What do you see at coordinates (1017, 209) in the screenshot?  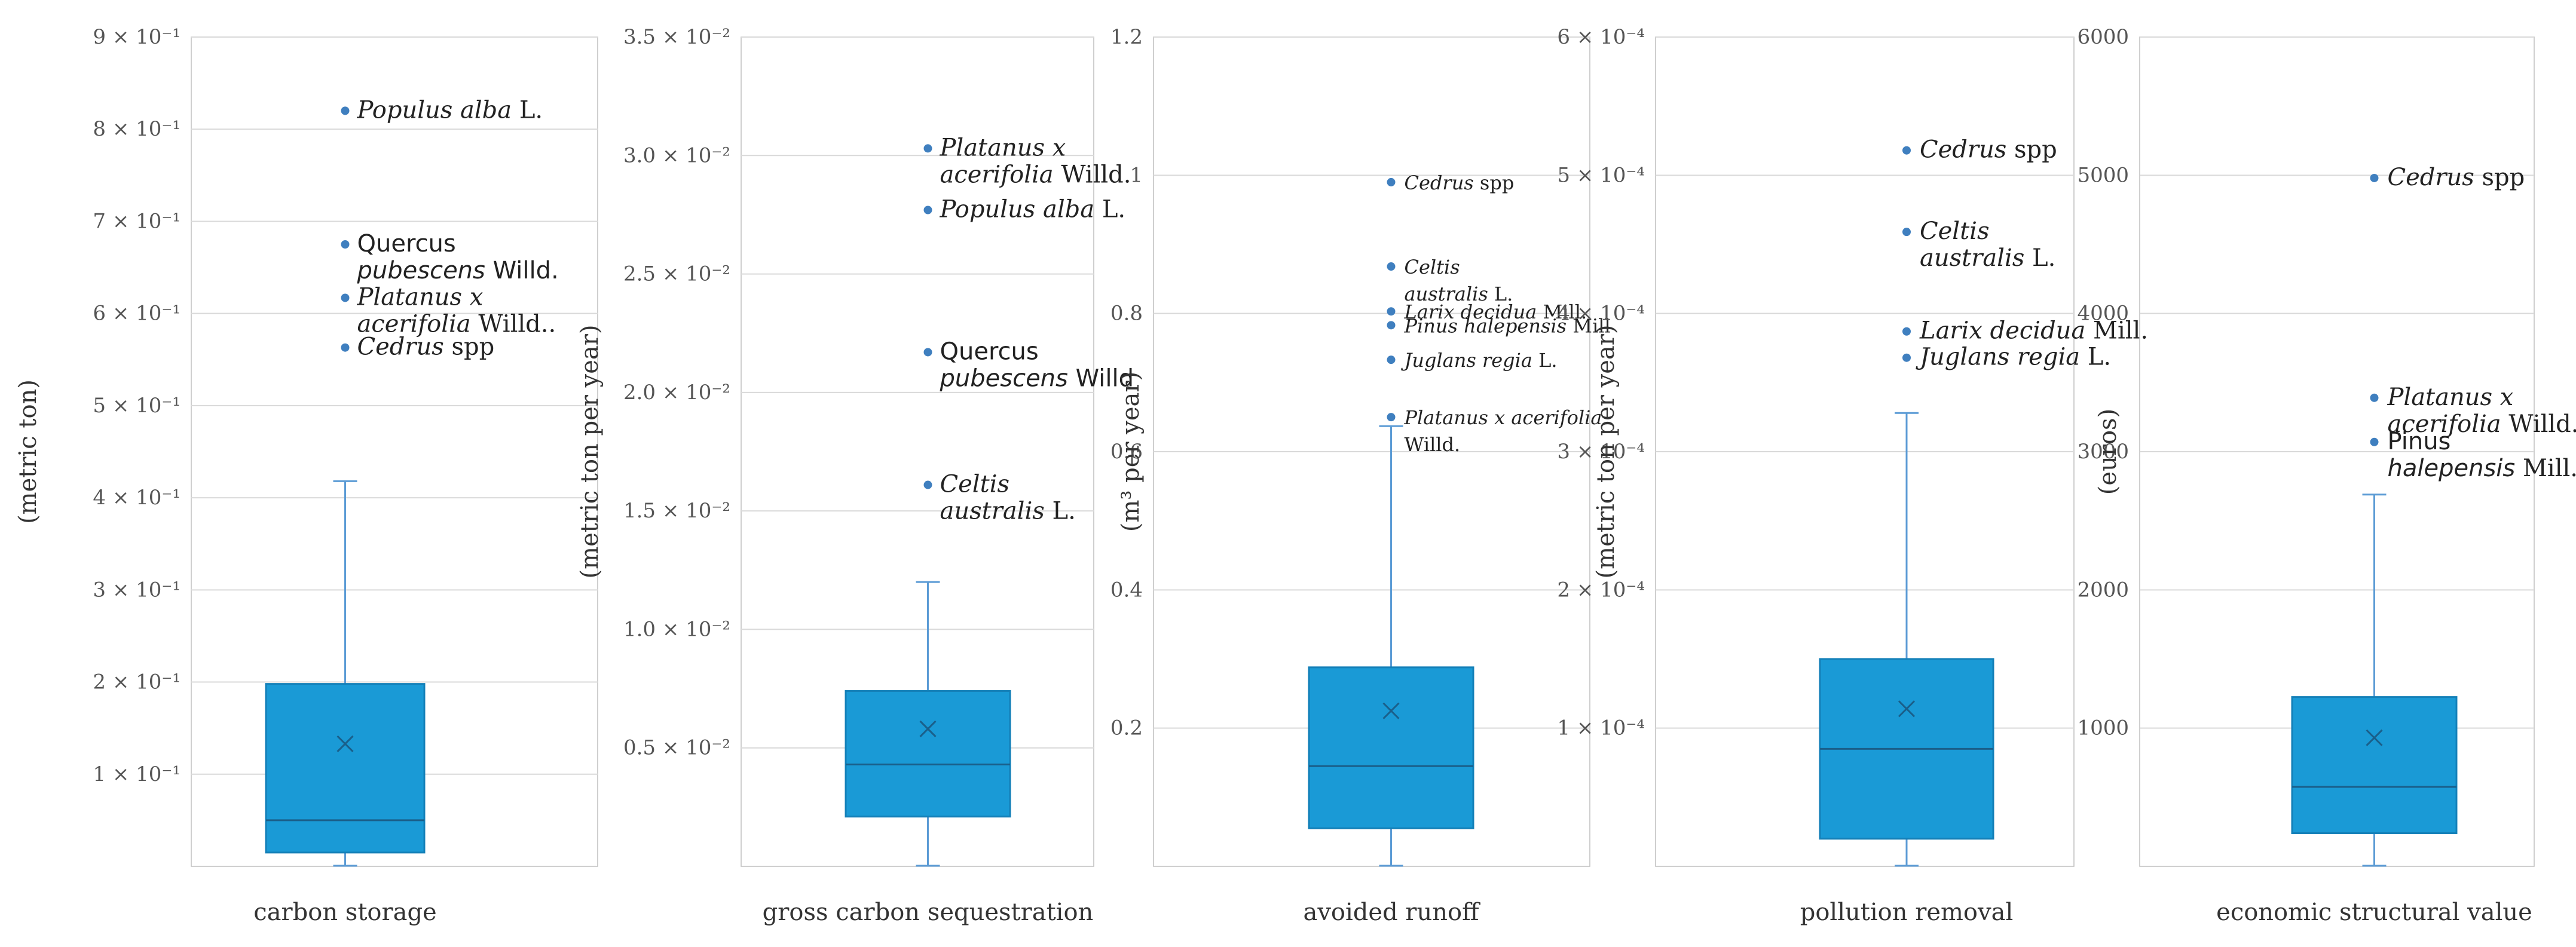 I see `label-segment: Populus alba` at bounding box center [1017, 209].